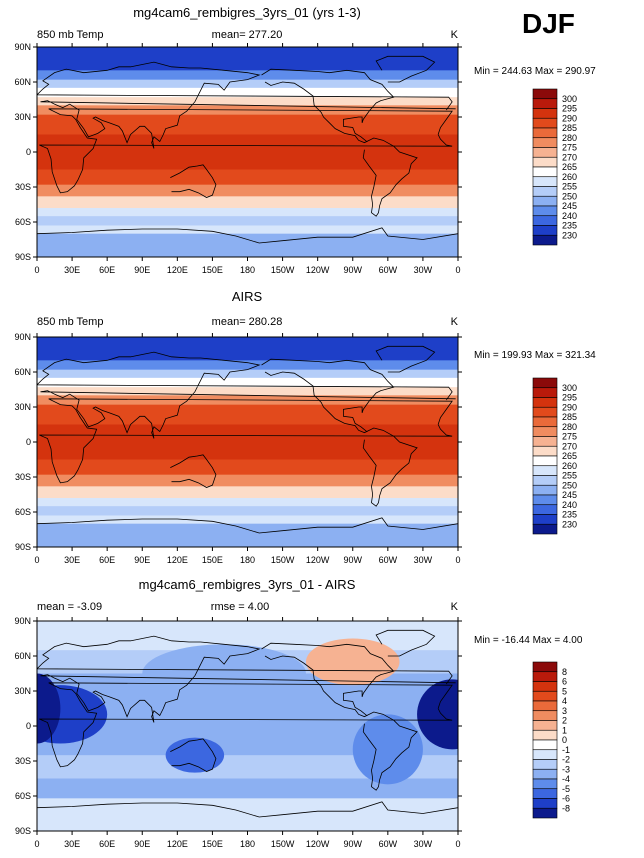  Describe the element at coordinates (569, 437) in the screenshot. I see `colorbar-label: 275` at that location.